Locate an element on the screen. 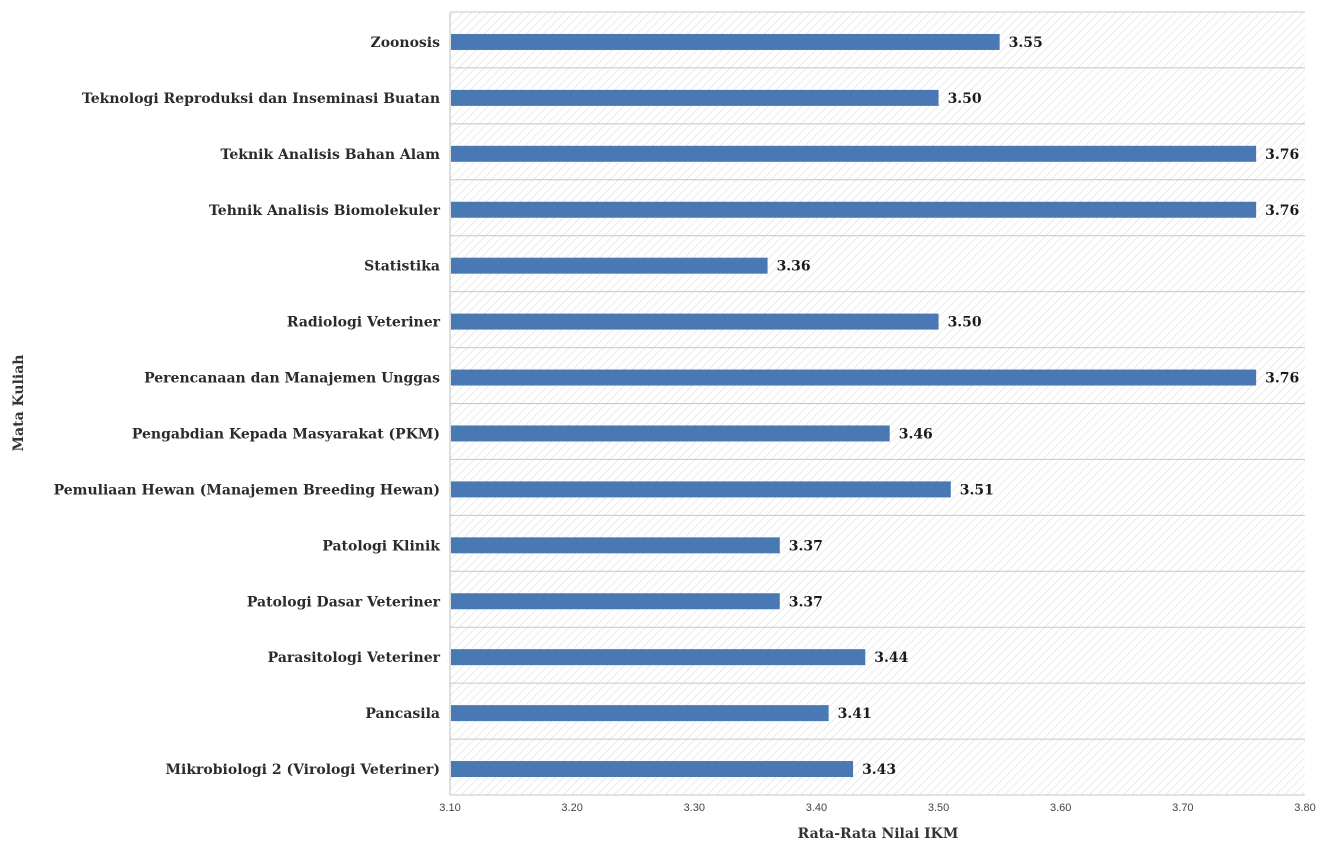  value-label: 3.46 is located at coordinates (916, 434).